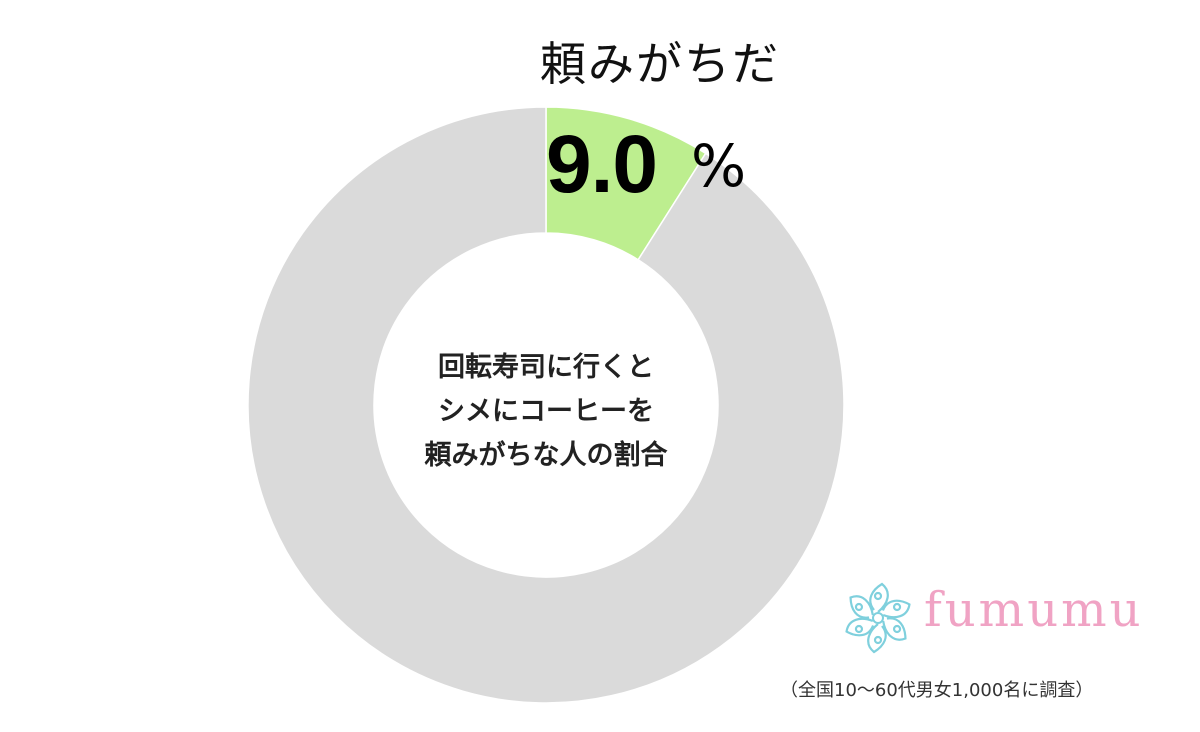 This screenshot has width=1200, height=732. What do you see at coordinates (719, 166) in the screenshot?
I see `percentage-unit: %` at bounding box center [719, 166].